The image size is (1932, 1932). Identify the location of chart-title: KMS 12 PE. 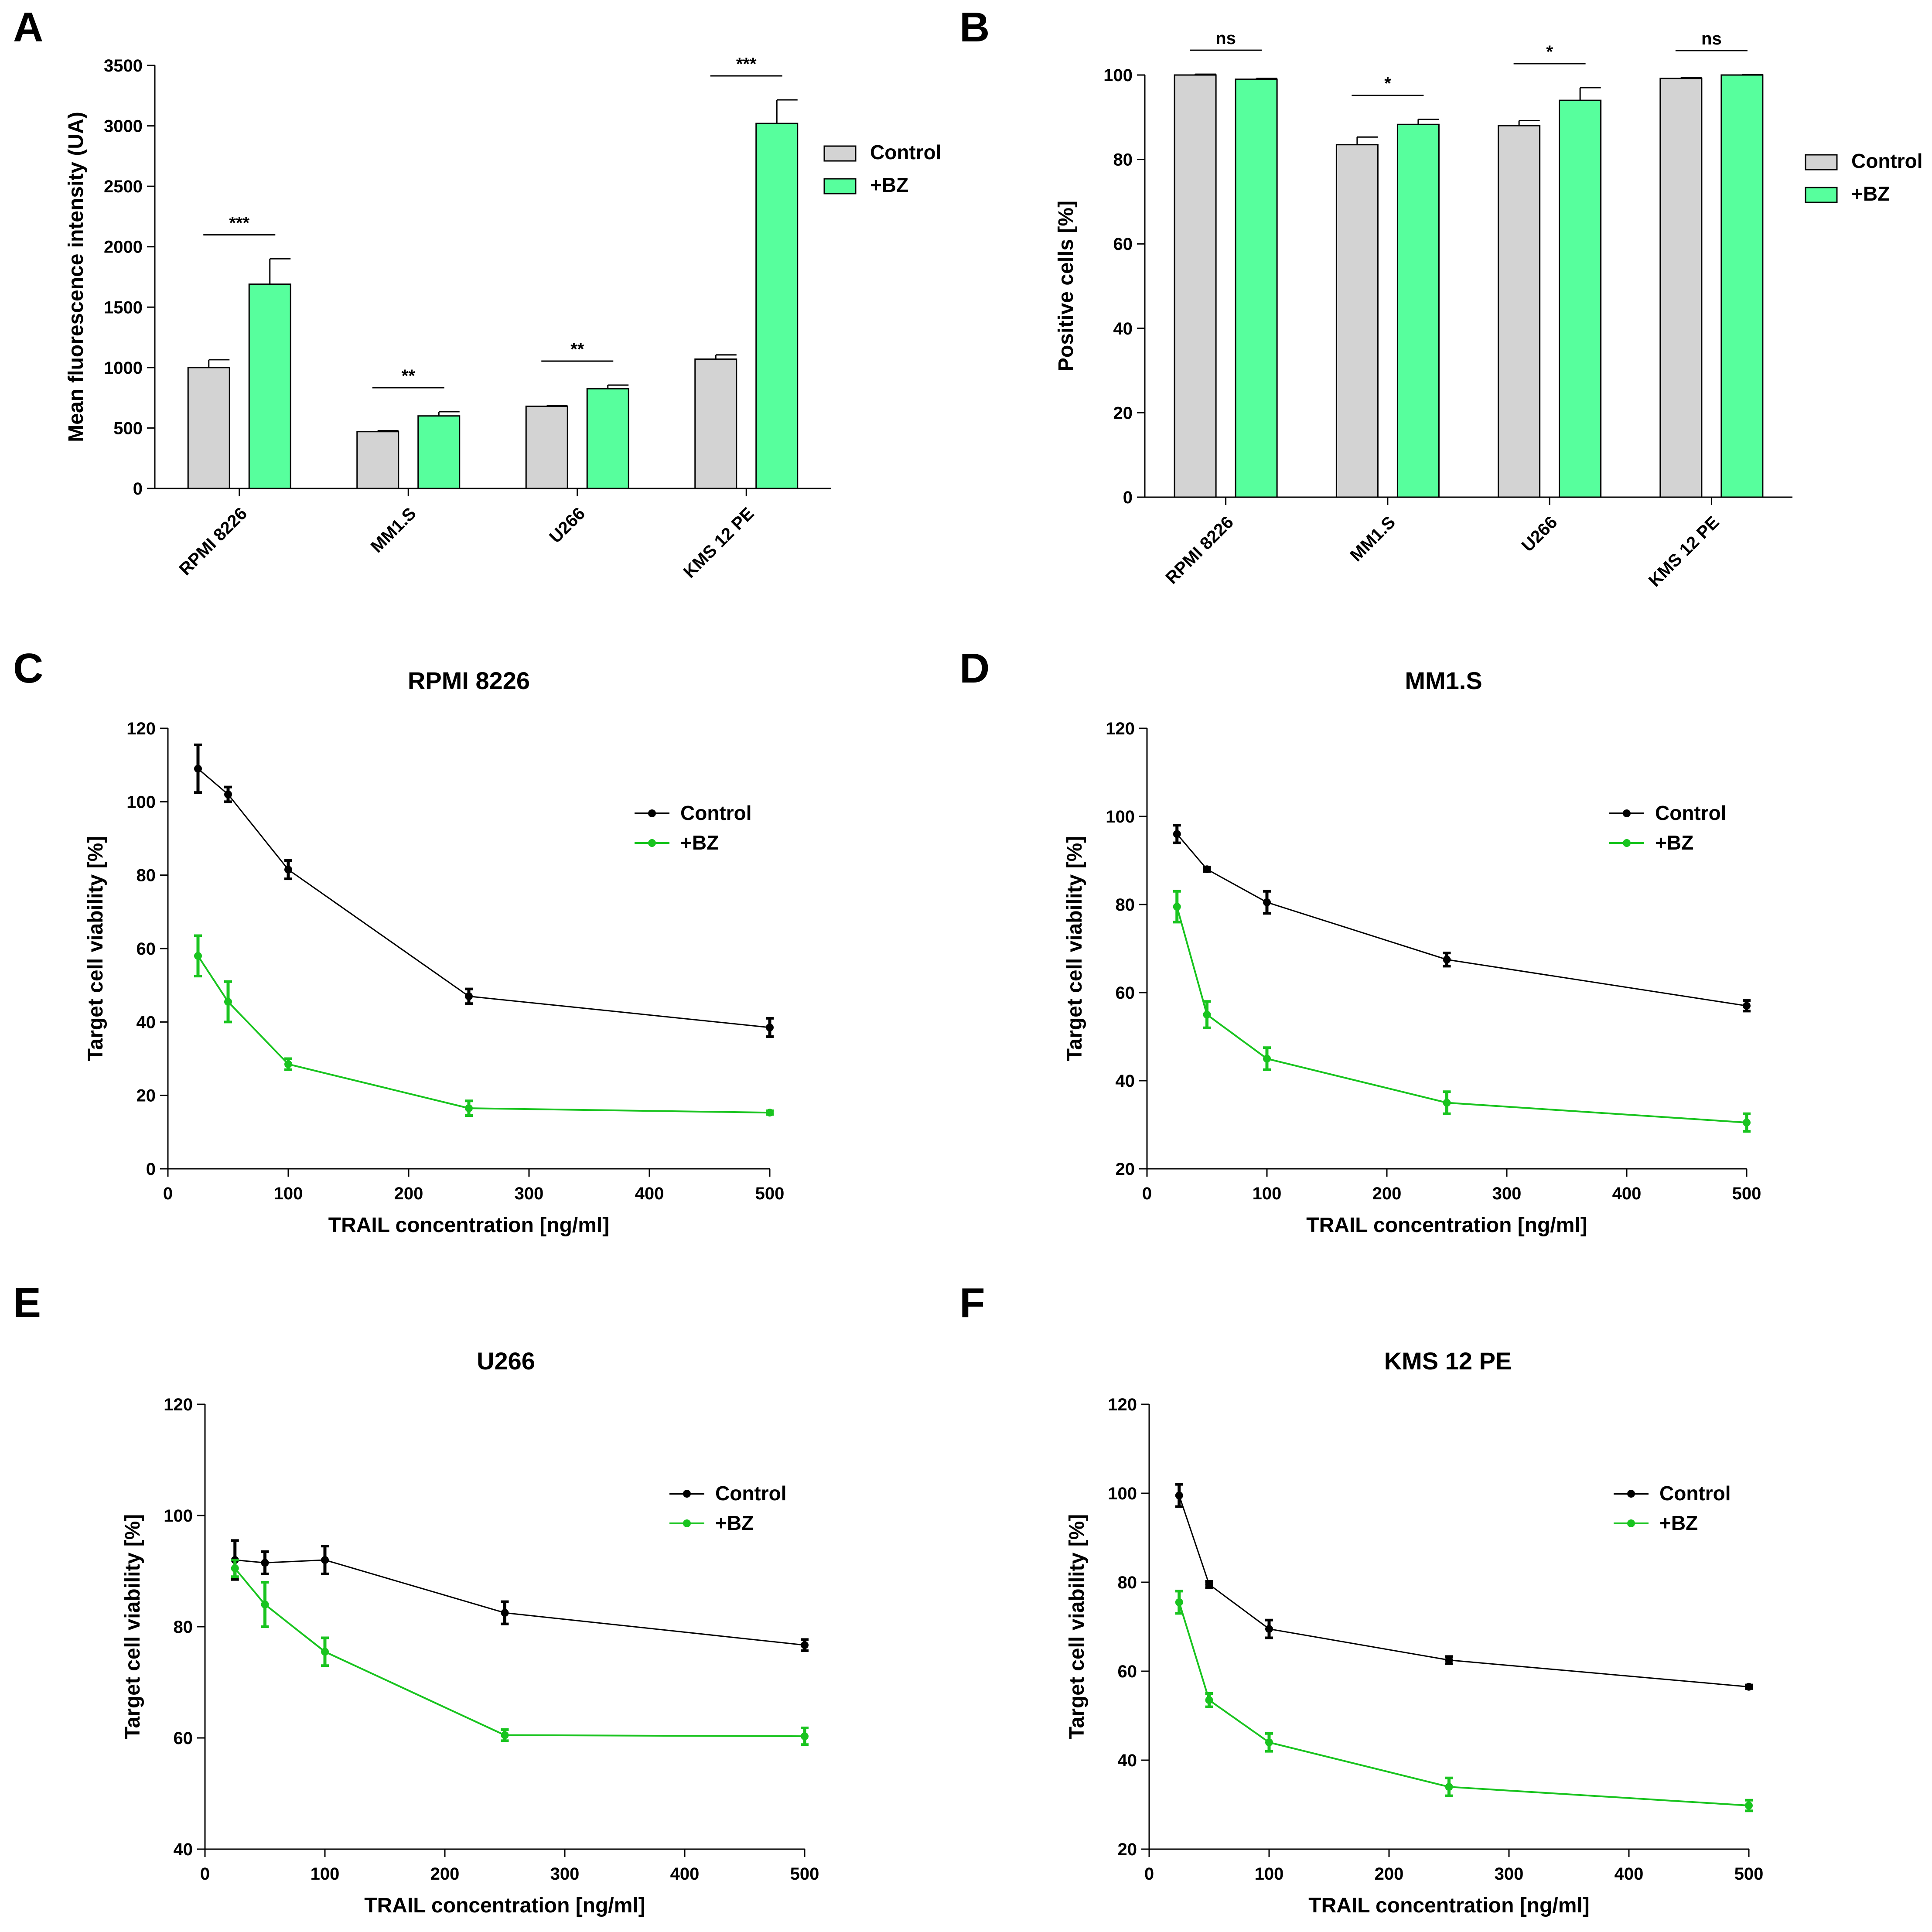
(1448, 1361).